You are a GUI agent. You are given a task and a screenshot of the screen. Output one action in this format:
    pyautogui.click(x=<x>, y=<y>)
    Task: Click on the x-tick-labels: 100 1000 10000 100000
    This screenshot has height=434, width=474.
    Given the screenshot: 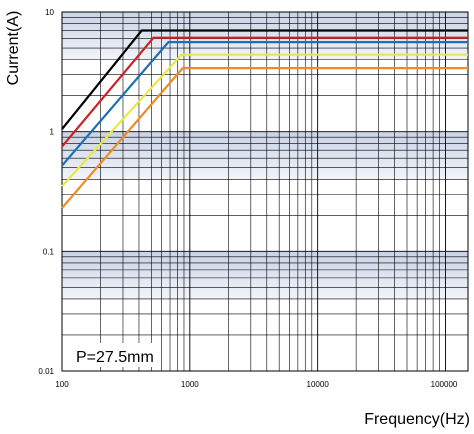 What is the action you would take?
    pyautogui.click(x=256, y=384)
    